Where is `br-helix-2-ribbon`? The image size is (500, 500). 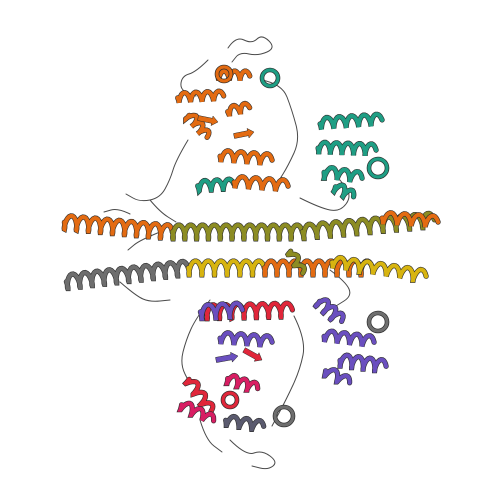
br-helix-2-ribbon is located at coordinates (349, 338).